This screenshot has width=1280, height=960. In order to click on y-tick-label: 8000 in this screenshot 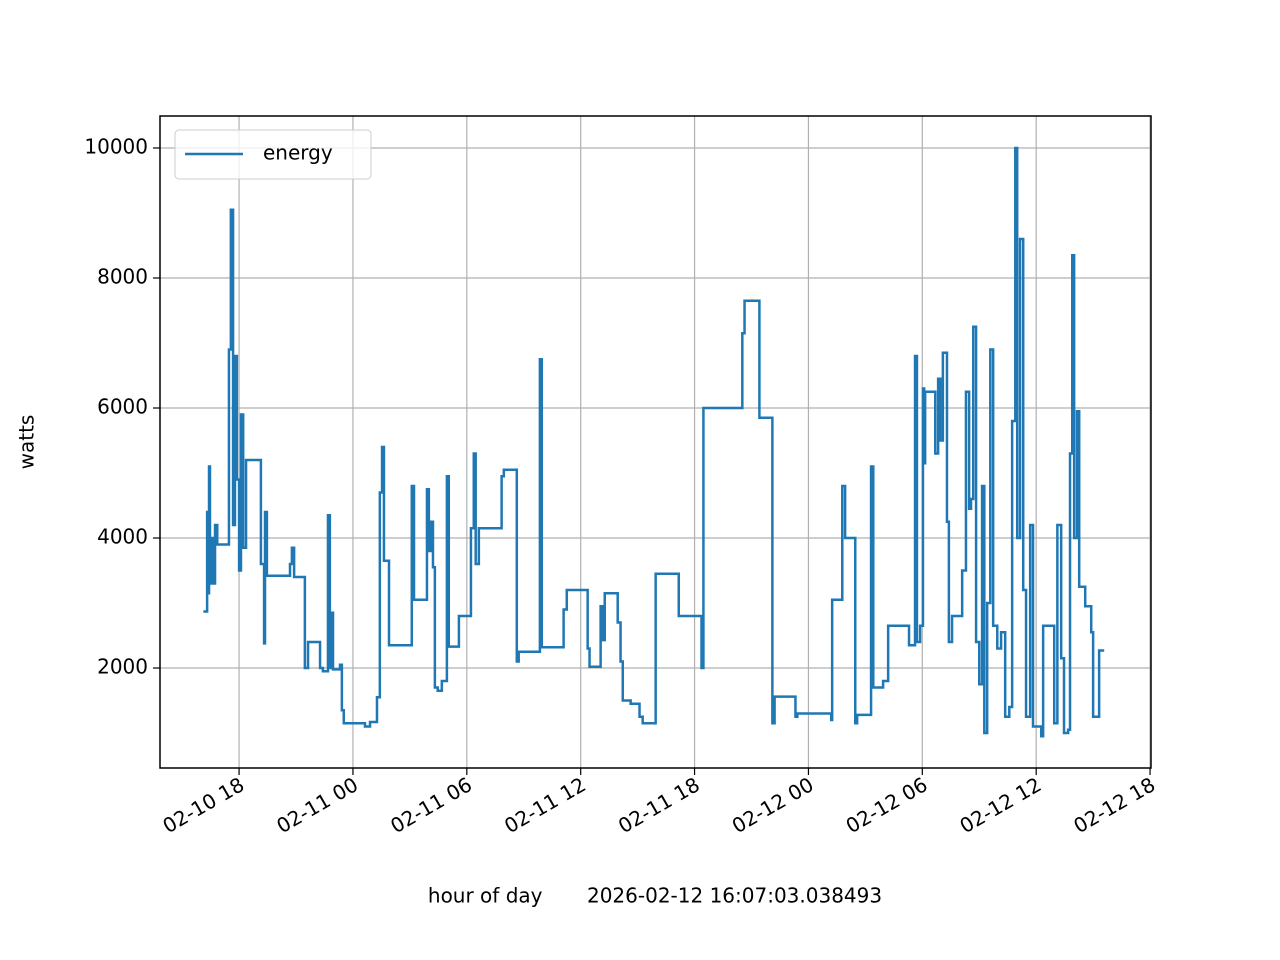, I will do `click(122, 276)`.